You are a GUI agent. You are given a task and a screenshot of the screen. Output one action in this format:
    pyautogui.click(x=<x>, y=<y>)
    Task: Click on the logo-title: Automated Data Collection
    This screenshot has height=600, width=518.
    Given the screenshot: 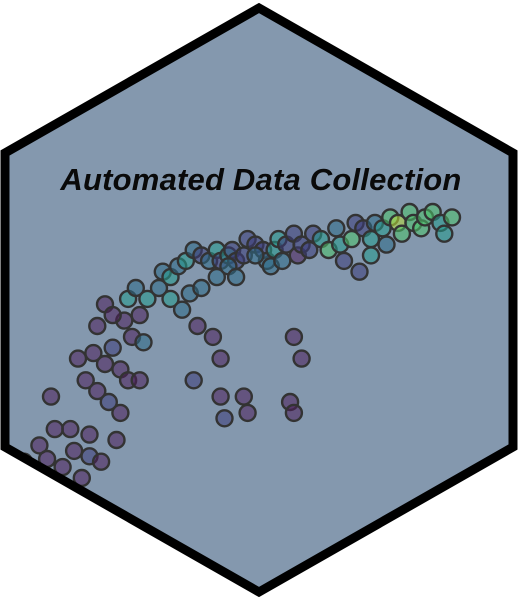 What is the action you would take?
    pyautogui.click(x=261, y=179)
    